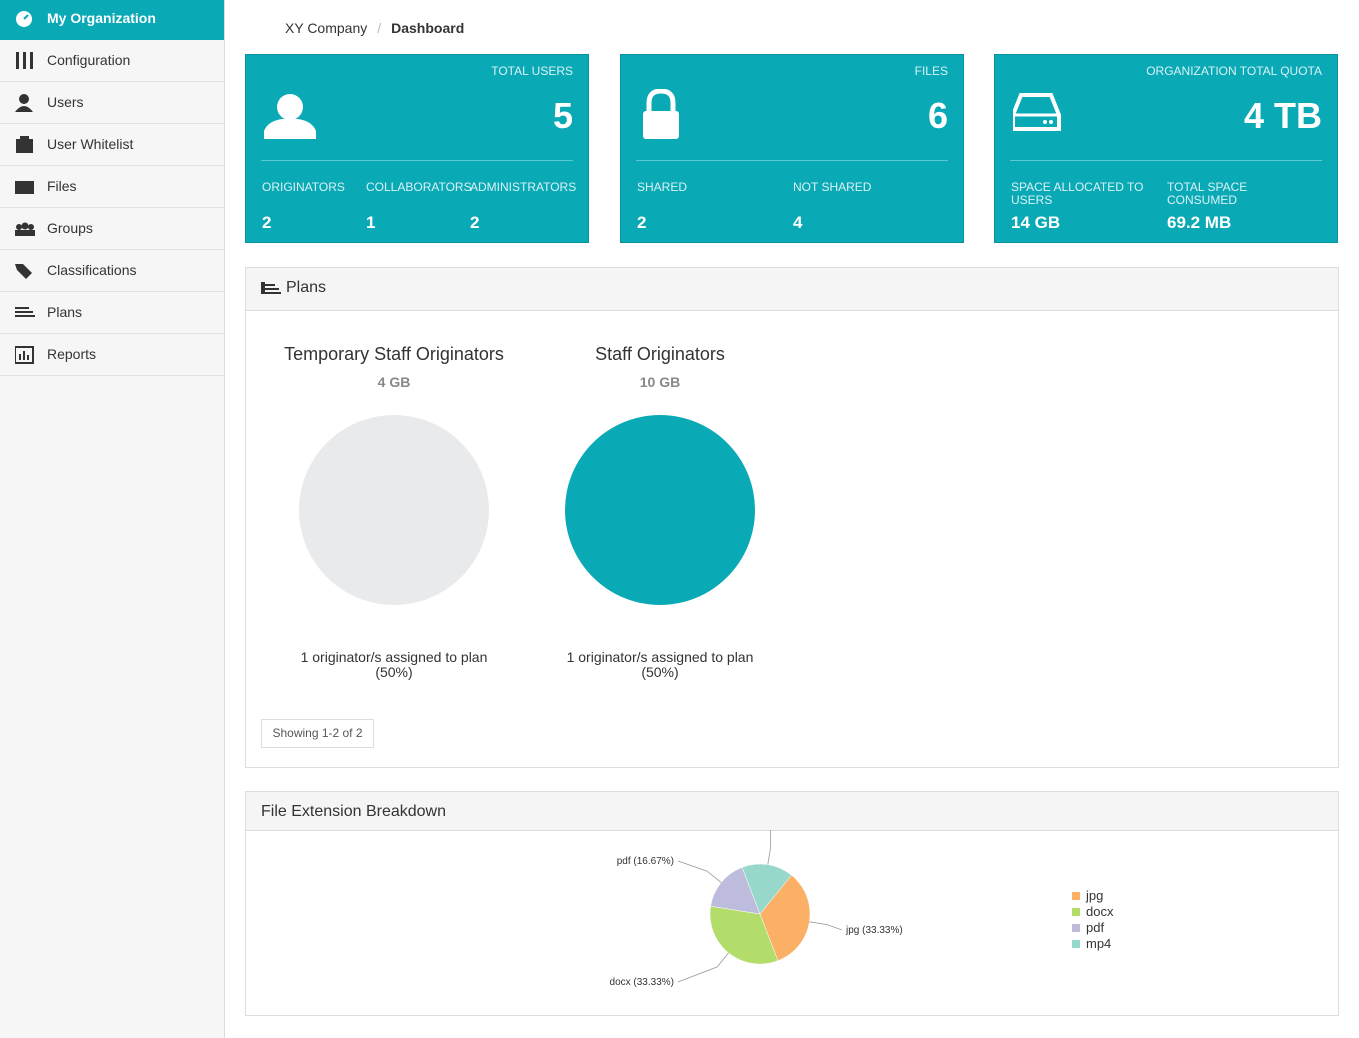  Describe the element at coordinates (792, 811) in the screenshot. I see `panel-header: File Extension Breakdown` at that location.